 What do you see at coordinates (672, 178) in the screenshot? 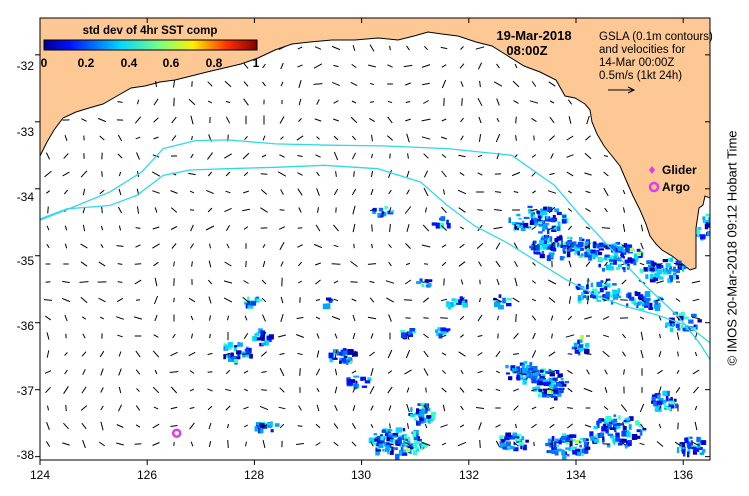
I see `legend: Glider Argo` at bounding box center [672, 178].